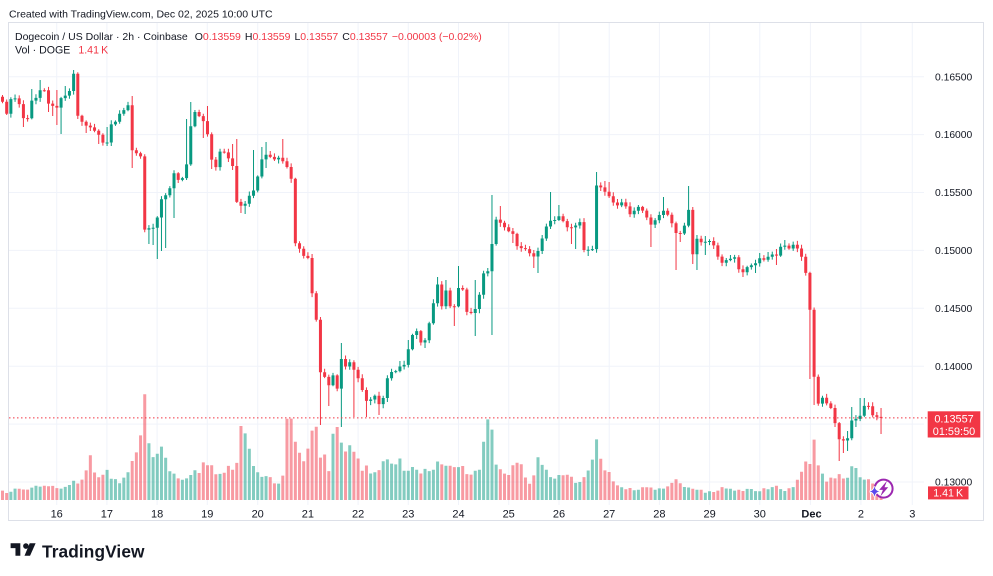 The image size is (993, 576). What do you see at coordinates (953, 193) in the screenshot?
I see `svg-text: 0.15500` at bounding box center [953, 193].